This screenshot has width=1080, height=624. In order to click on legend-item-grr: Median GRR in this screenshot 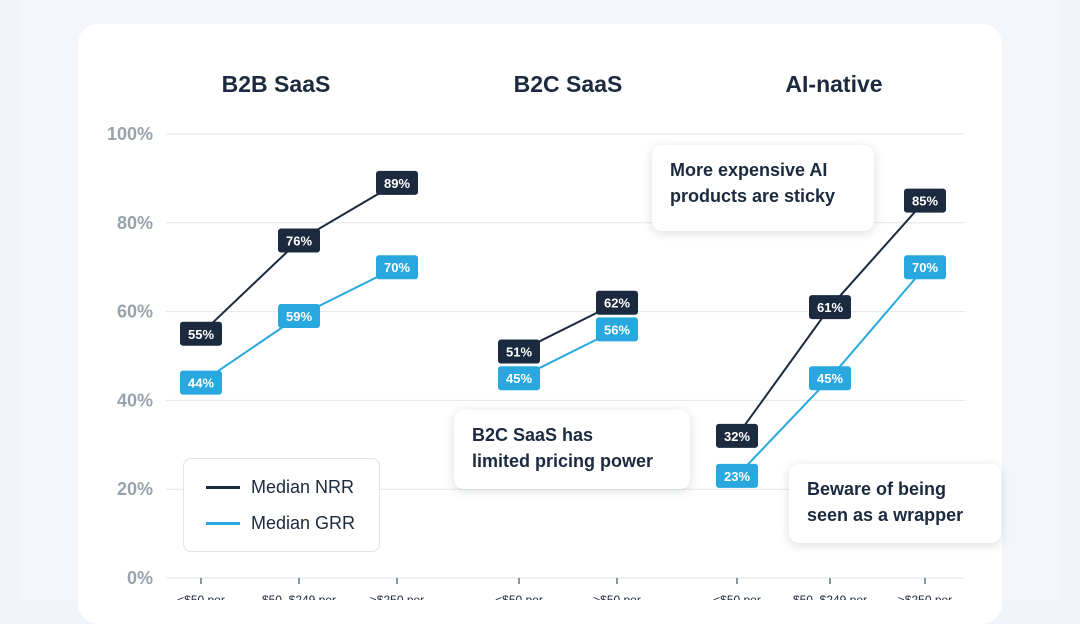, I will do `click(280, 523)`.